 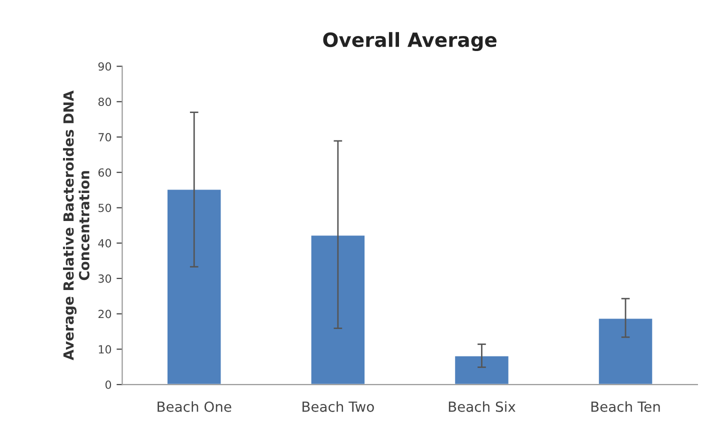 I want to click on x-tick-label: Beach One, so click(x=195, y=406).